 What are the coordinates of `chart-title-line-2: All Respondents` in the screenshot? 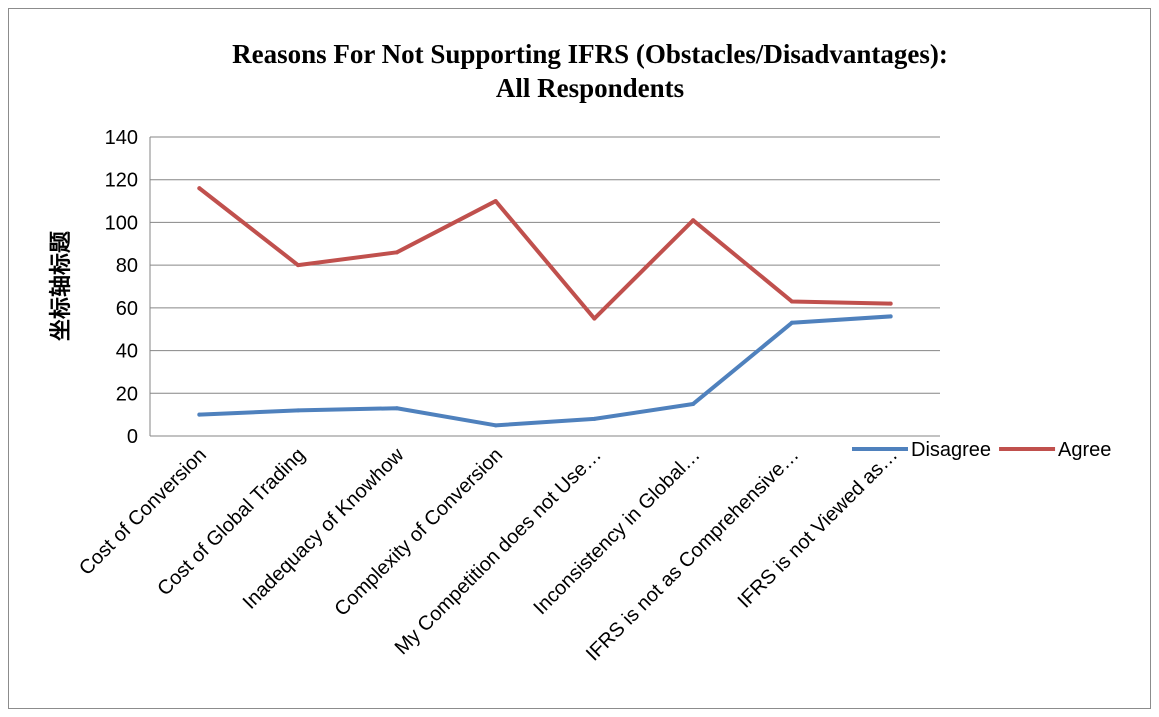 It's located at (590, 88).